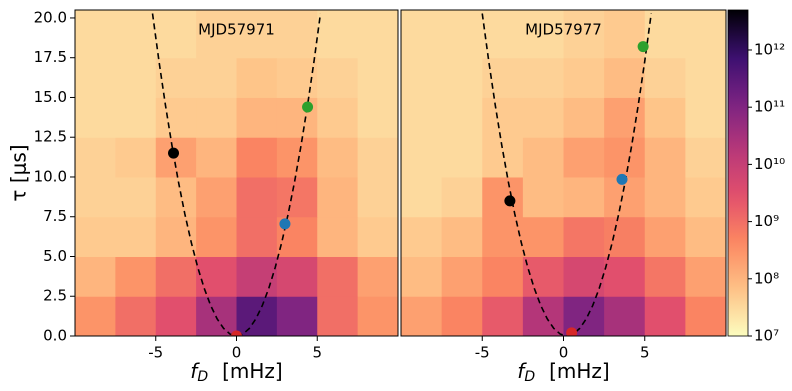 This screenshot has width=792, height=391. What do you see at coordinates (564, 353) in the screenshot?
I see `x-tick-label: 0` at bounding box center [564, 353].